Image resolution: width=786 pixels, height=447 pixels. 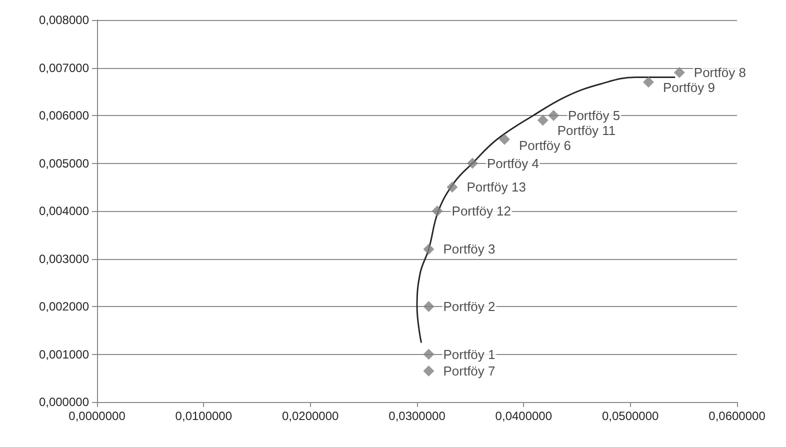 What do you see at coordinates (64, 354) in the screenshot?
I see `y-tick-label: 0,001000` at bounding box center [64, 354].